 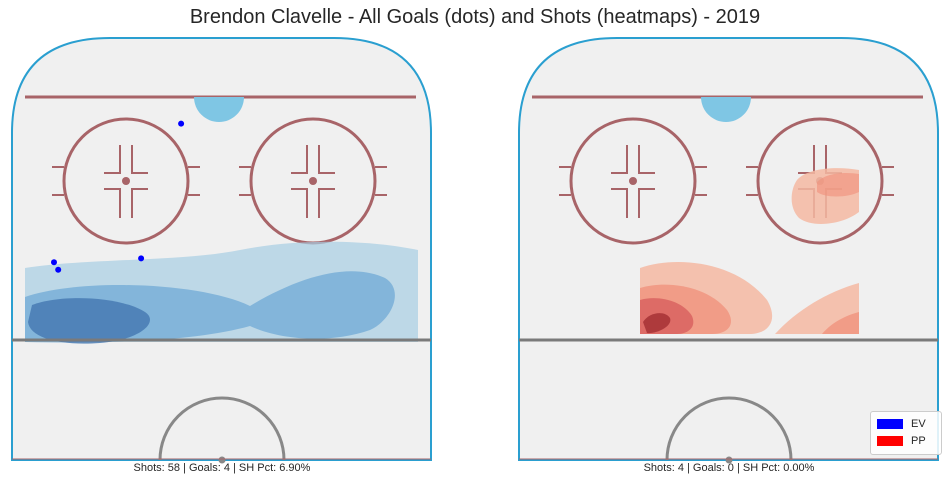 I want to click on legend-item-pp: PP, so click(x=901, y=441).